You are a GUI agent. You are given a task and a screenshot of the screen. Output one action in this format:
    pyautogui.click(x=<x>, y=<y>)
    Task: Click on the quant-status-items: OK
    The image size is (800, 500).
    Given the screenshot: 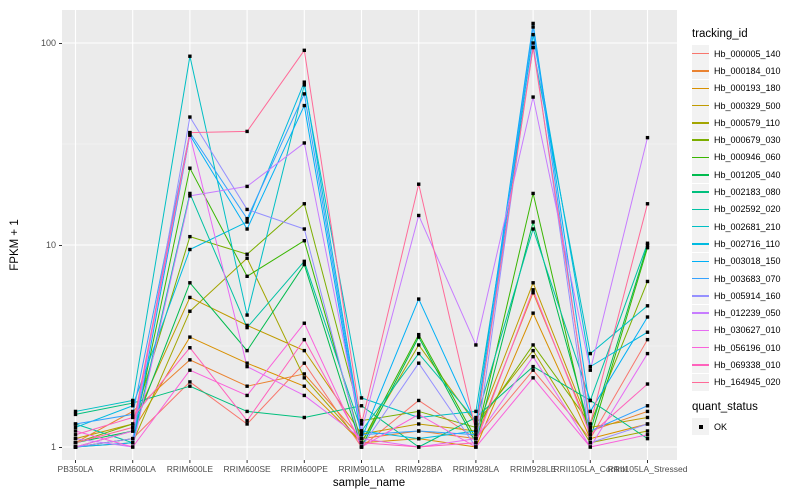 What is the action you would take?
    pyautogui.click(x=745, y=427)
    